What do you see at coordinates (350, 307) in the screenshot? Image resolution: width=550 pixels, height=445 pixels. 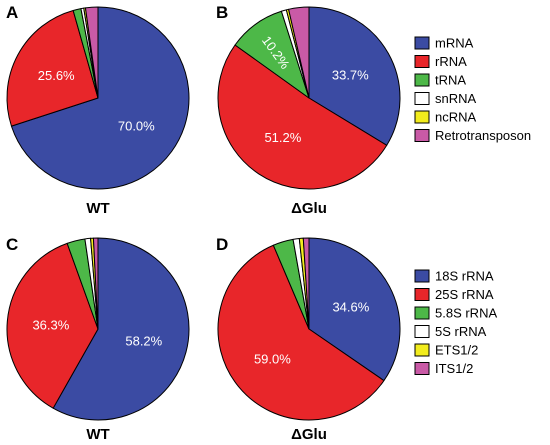 I see `slice-value-label: 34.6%` at bounding box center [350, 307].